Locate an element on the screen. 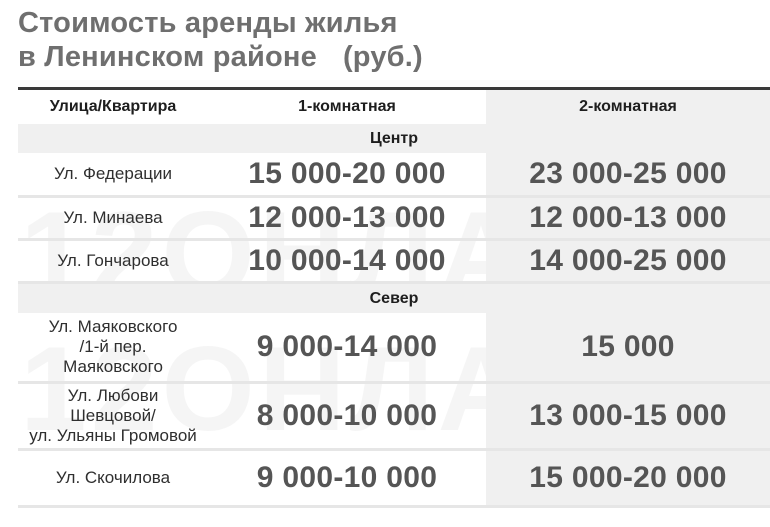  street-line: Маяковского is located at coordinates (113, 366).